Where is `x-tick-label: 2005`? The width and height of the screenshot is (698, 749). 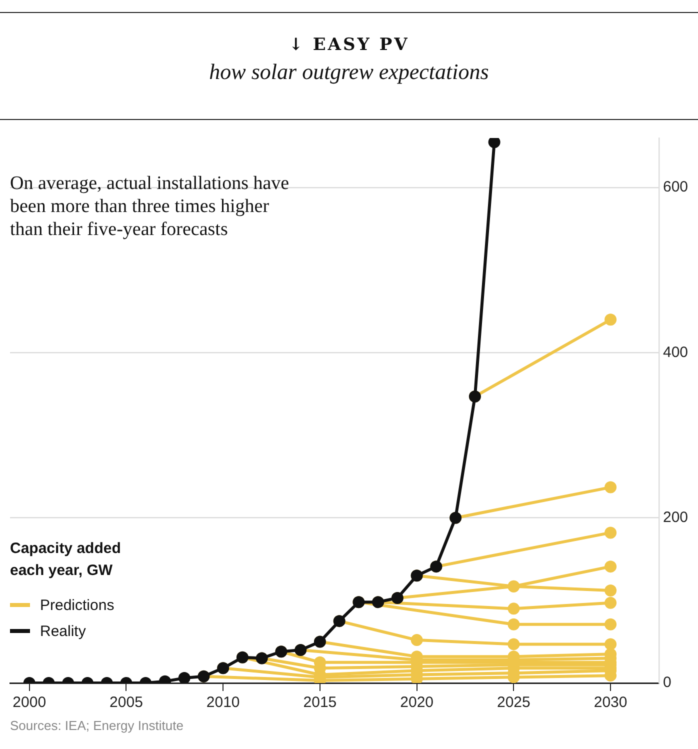
x-tick-label: 2005 is located at coordinates (126, 703).